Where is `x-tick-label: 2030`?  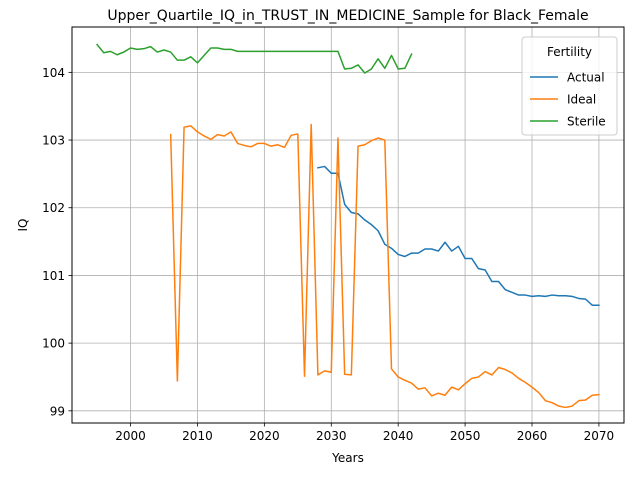 x-tick-label: 2030 is located at coordinates (331, 436).